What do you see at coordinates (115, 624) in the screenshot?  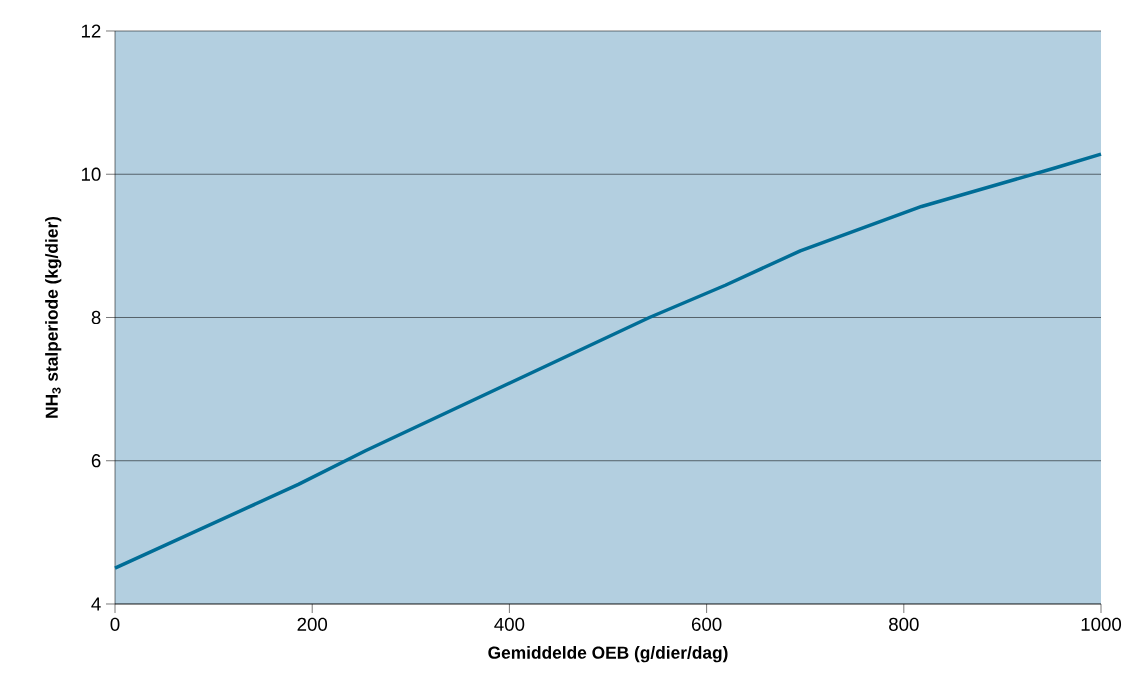 I see `x-tick-label: 0` at bounding box center [115, 624].